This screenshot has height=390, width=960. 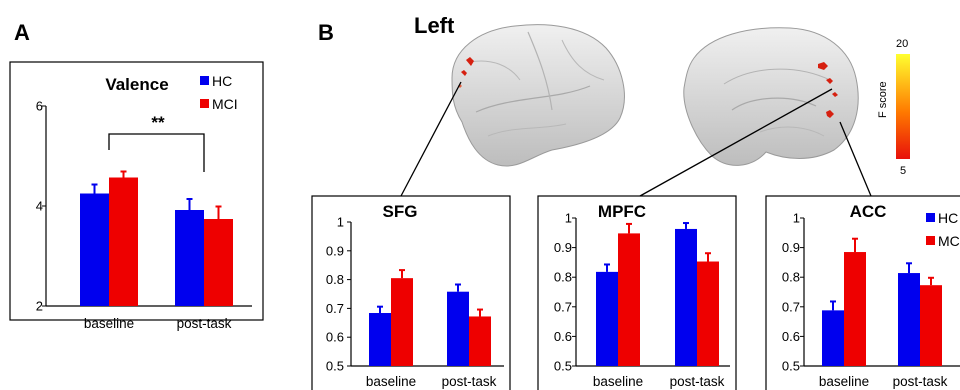 What do you see at coordinates (563, 247) in the screenshot?
I see `mpfc-y-tick-label: 0.9` at bounding box center [563, 247].